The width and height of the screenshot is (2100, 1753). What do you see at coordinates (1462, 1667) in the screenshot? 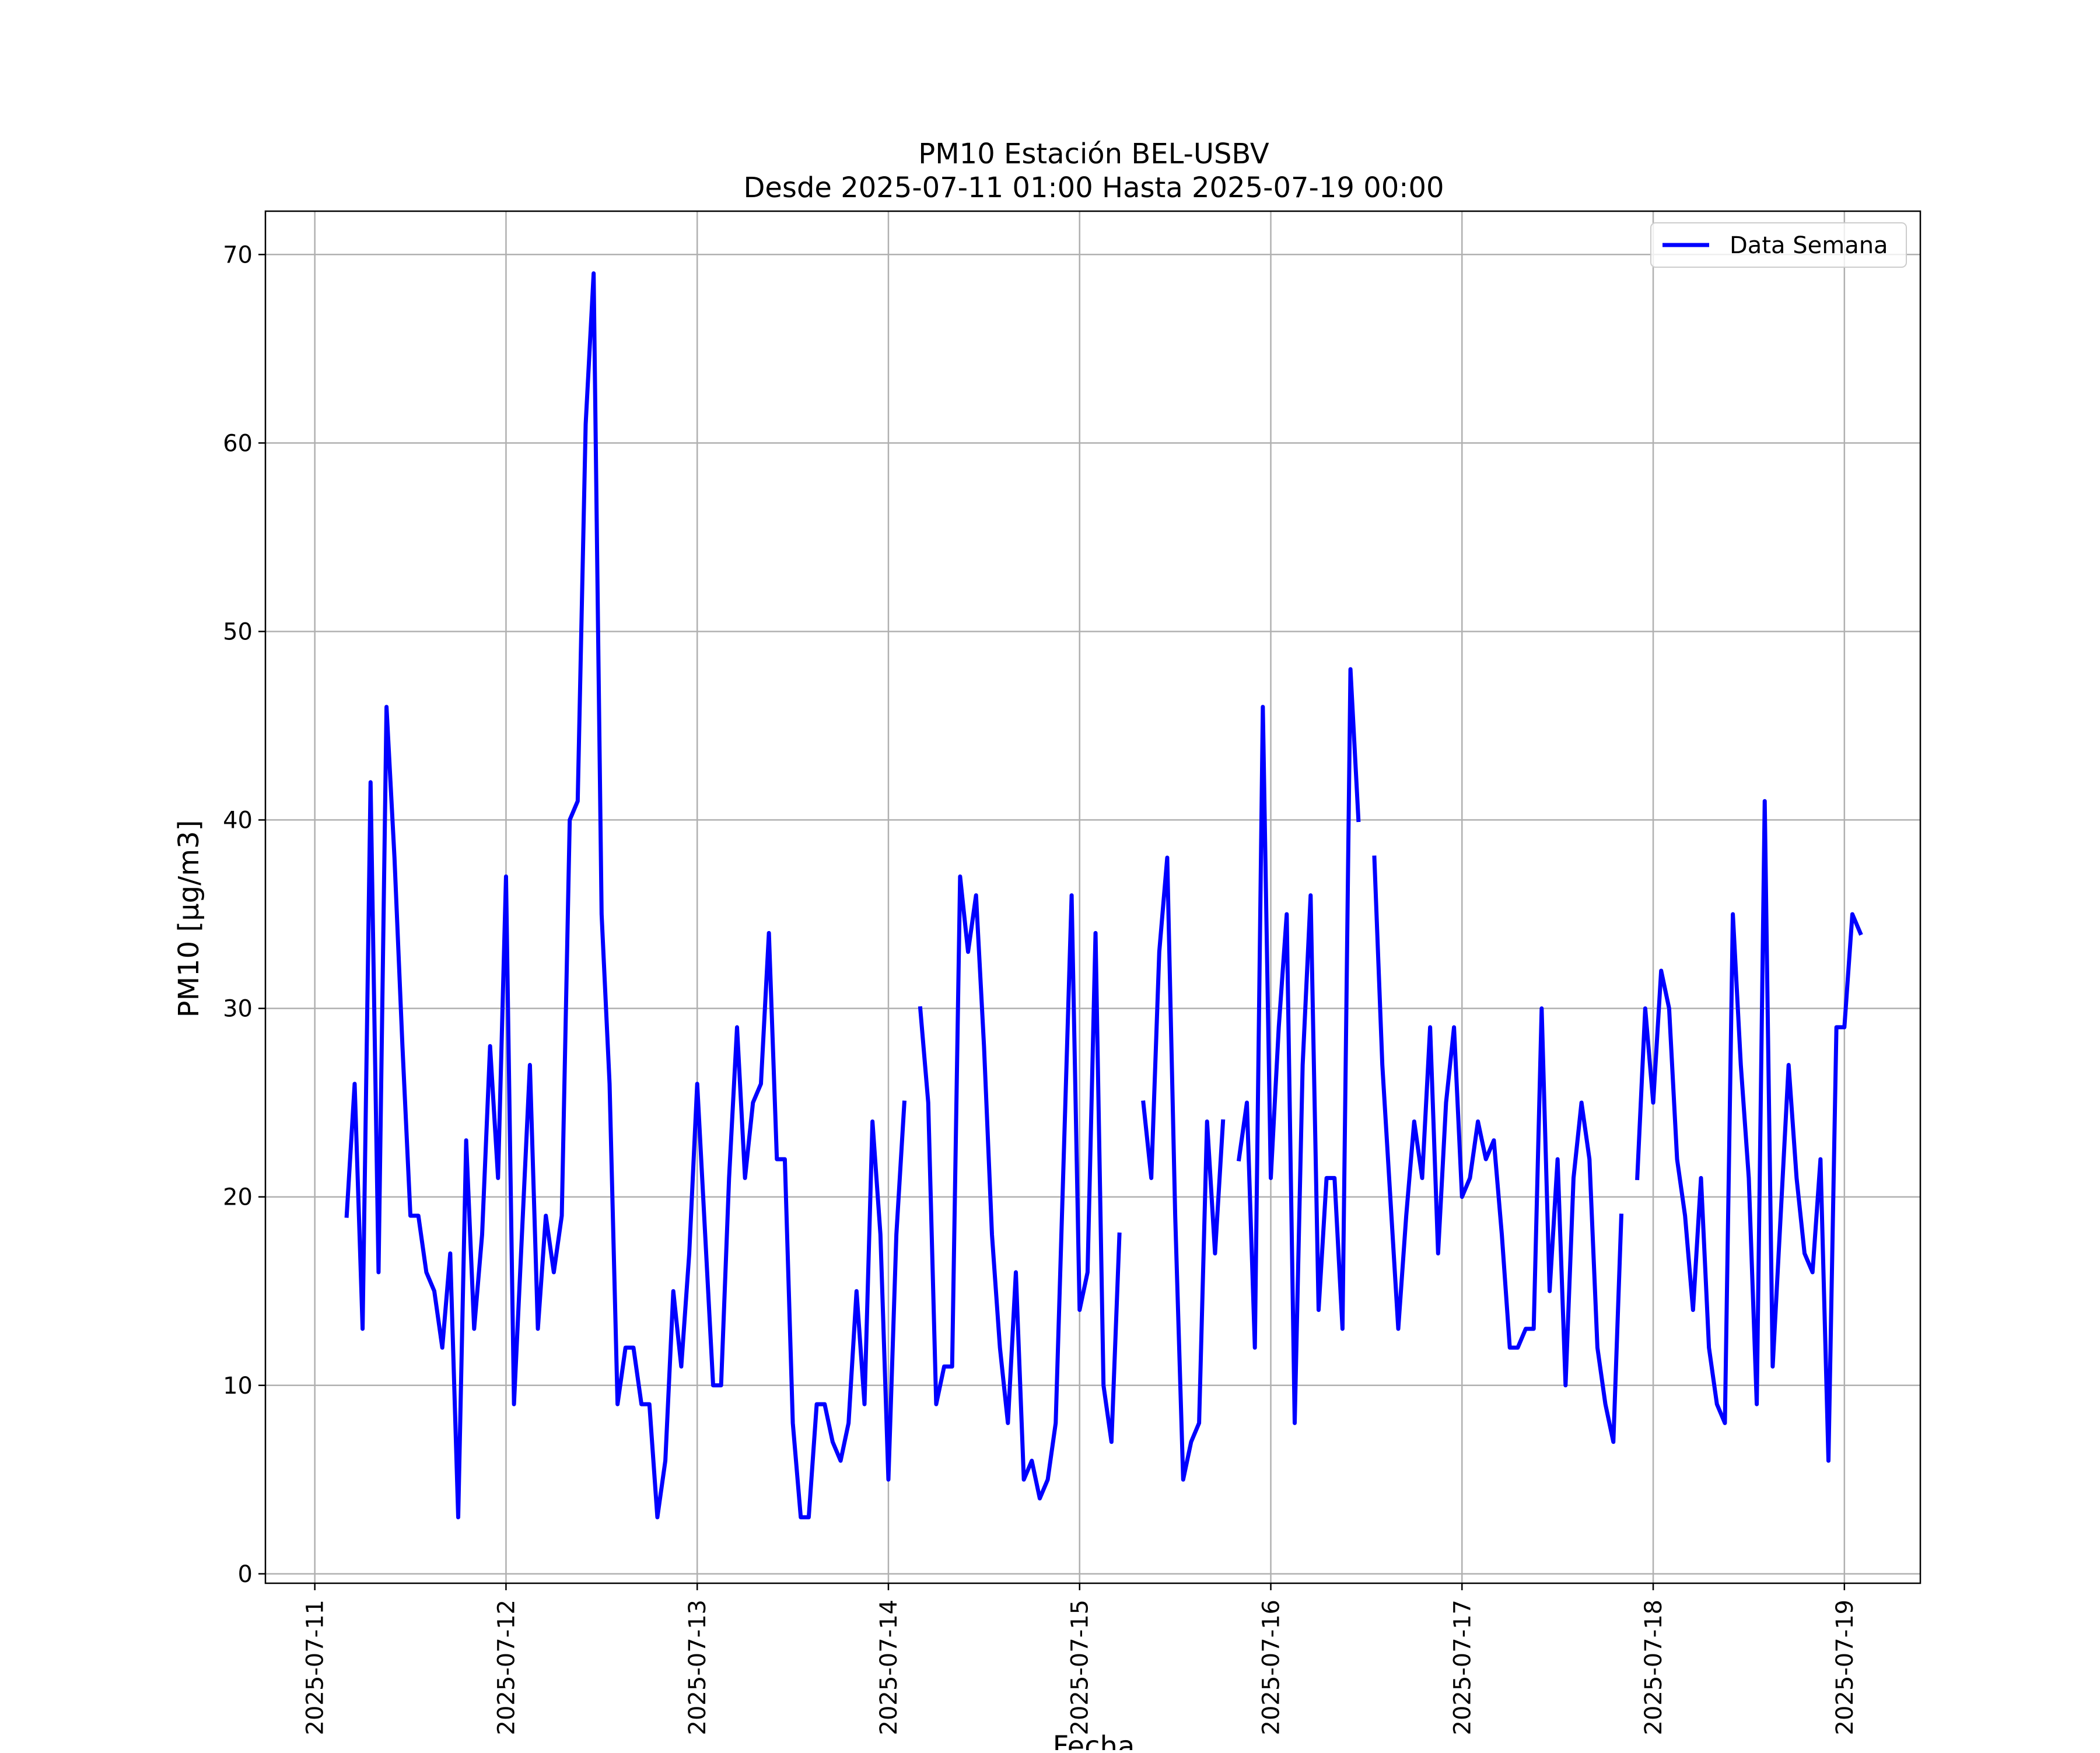
I see `x-tick-label: 2025-07-17` at bounding box center [1462, 1667].